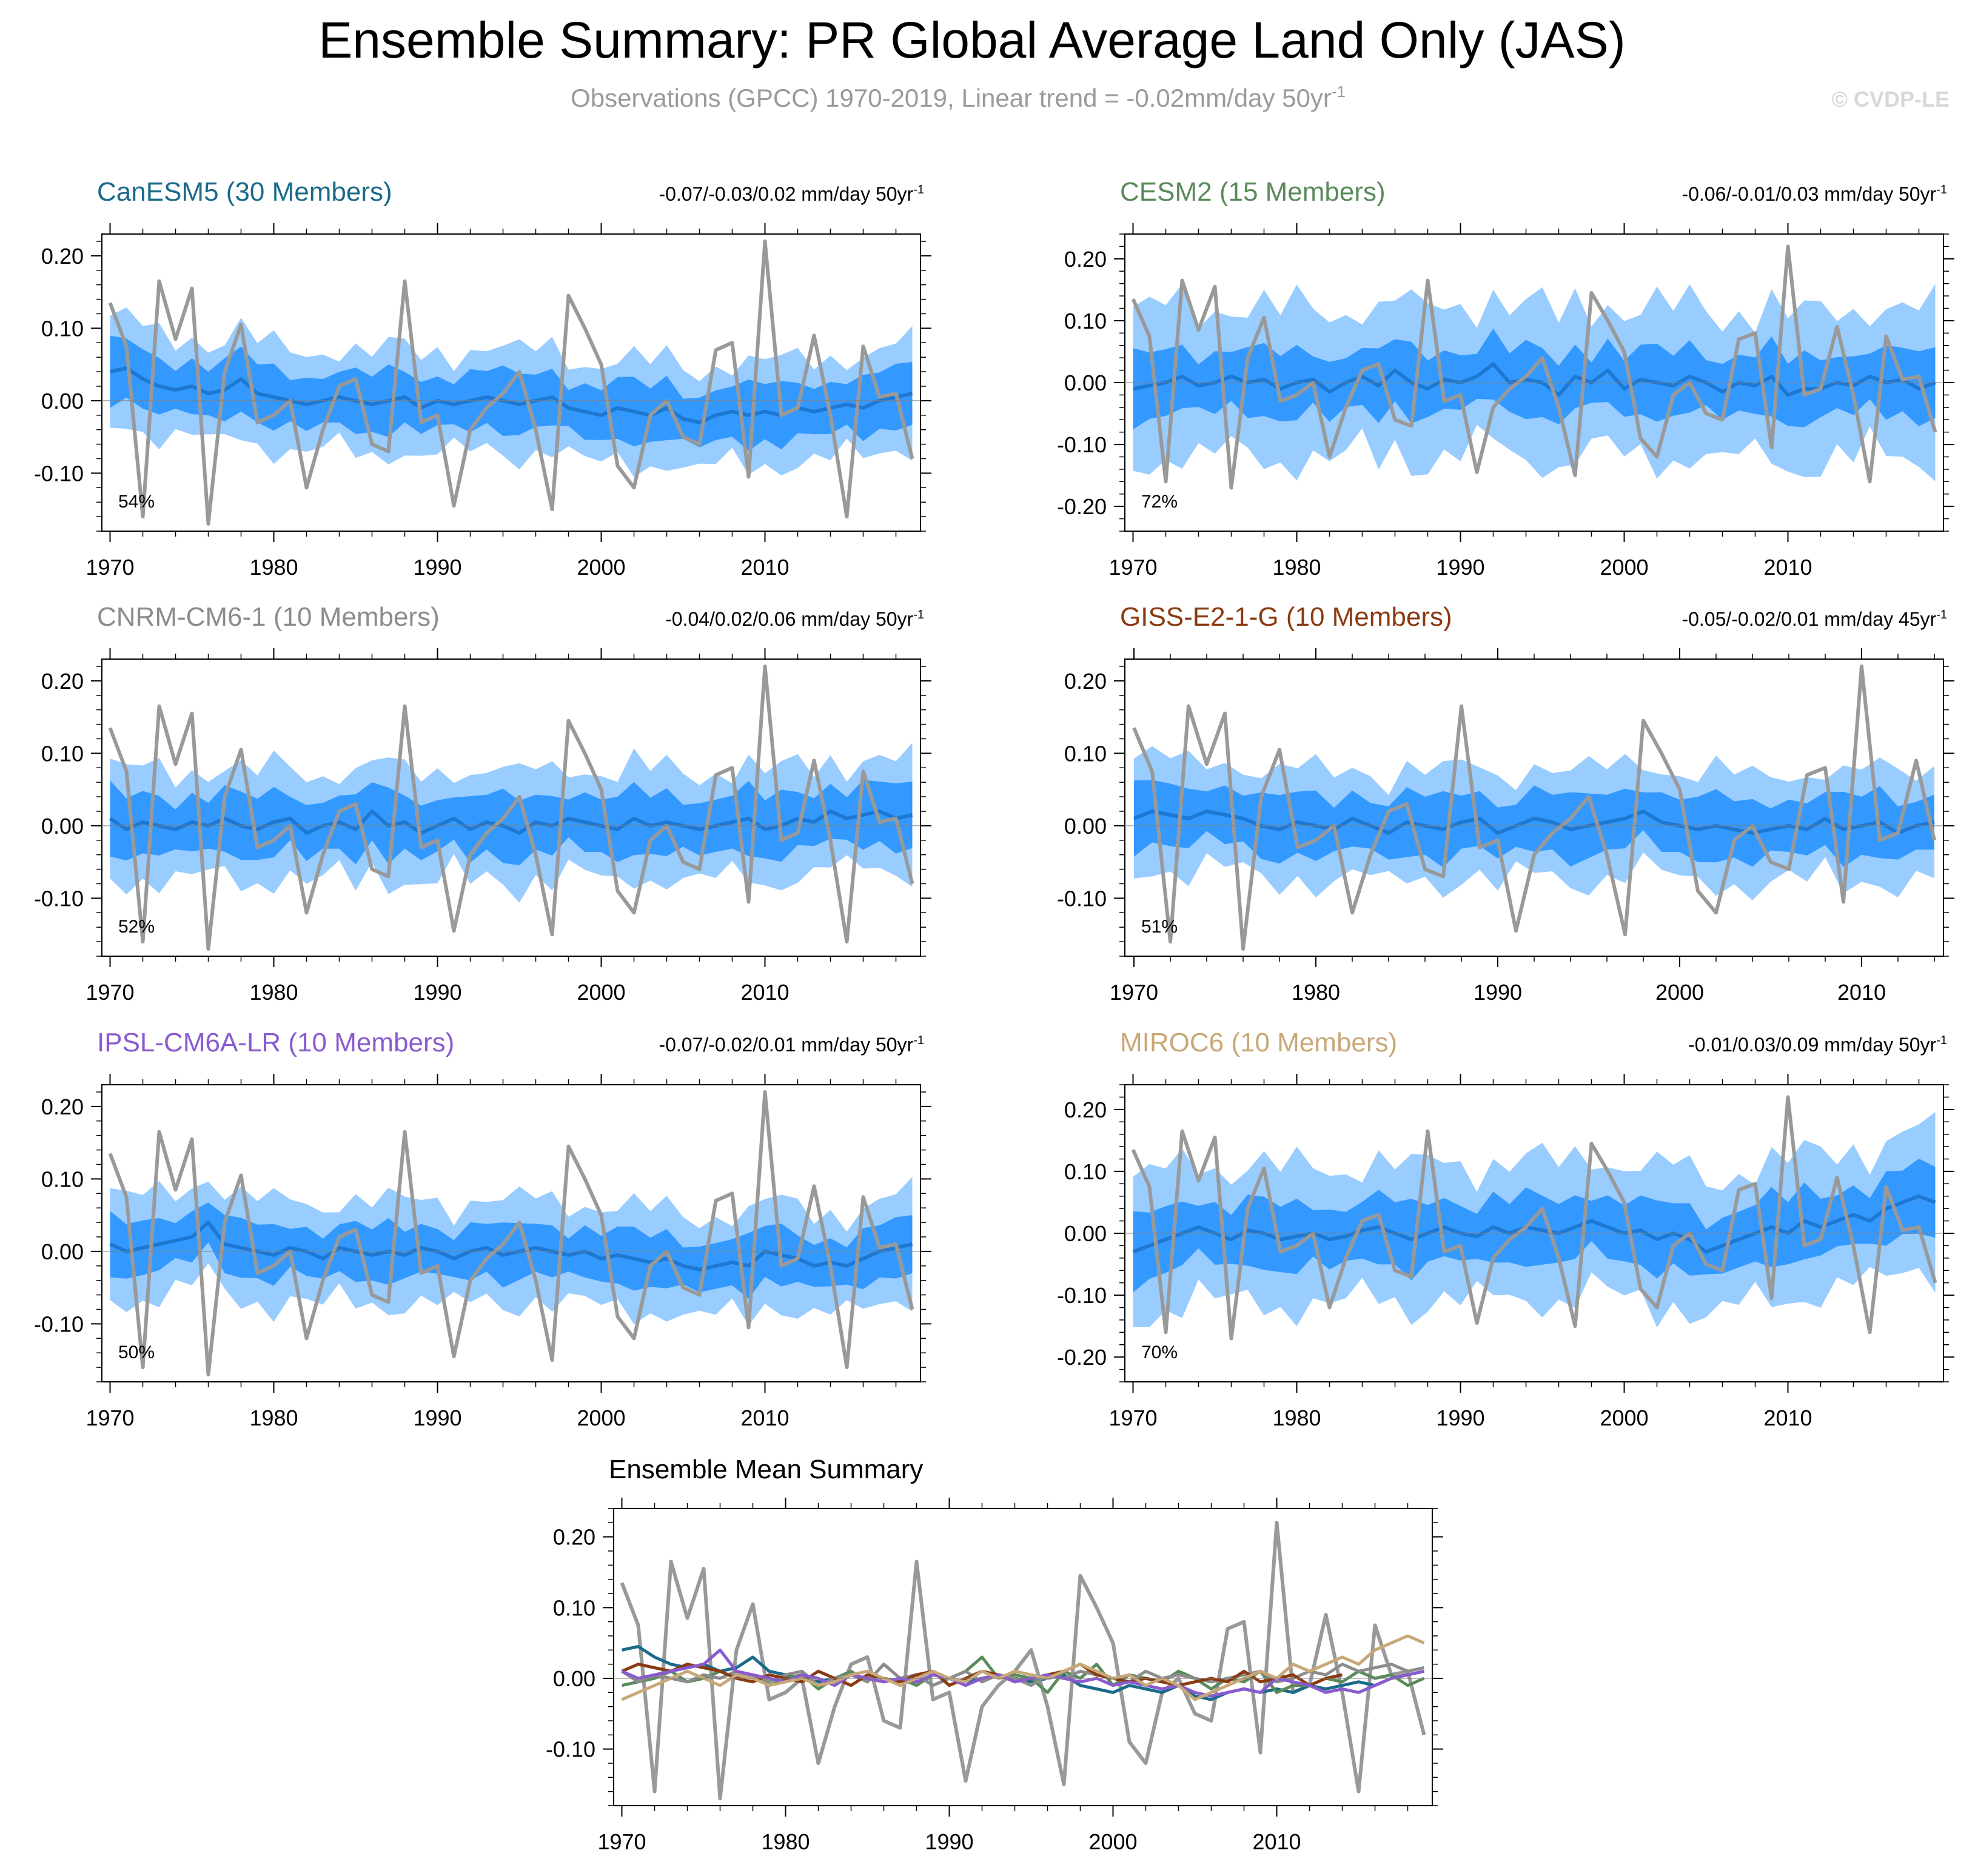  I want to click on trend-range-text: -0.06/-0.01/0.03 mm/day 50yr, so click(1809, 194).